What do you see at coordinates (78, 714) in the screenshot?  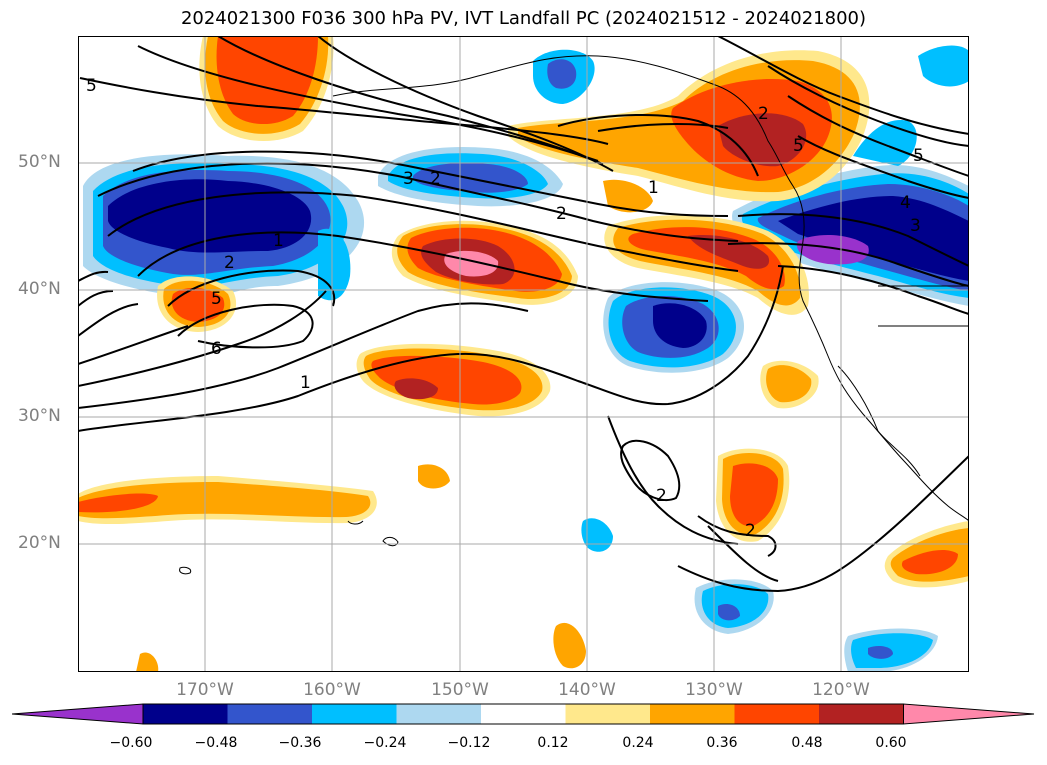 I see `colorbar-extend-low` at bounding box center [78, 714].